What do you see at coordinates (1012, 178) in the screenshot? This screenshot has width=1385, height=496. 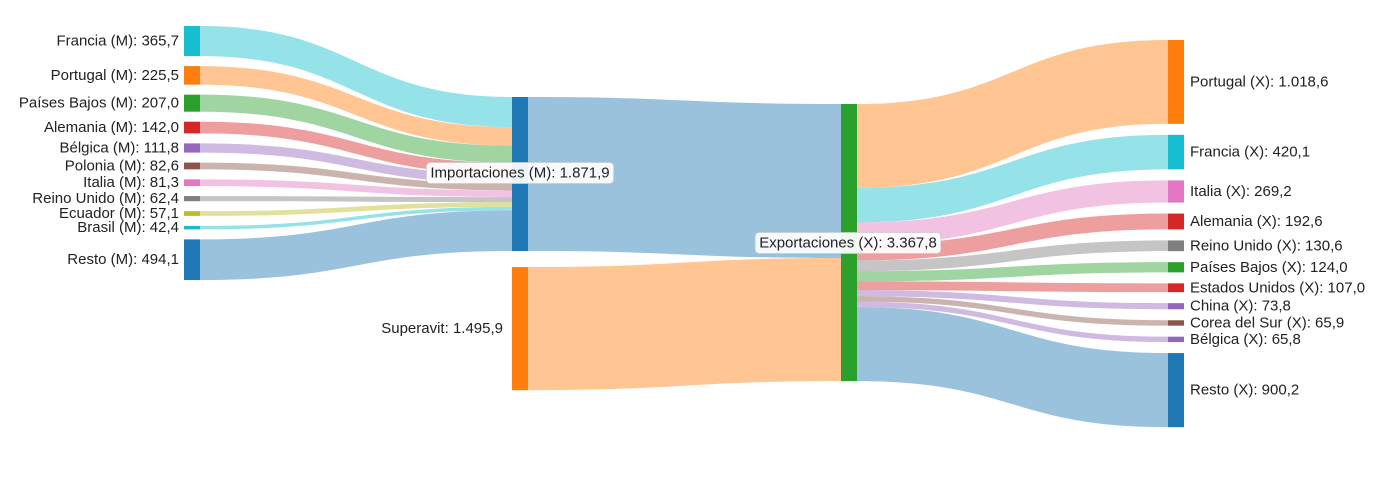 I see `sankey-link-exp-fr_x` at bounding box center [1012, 178].